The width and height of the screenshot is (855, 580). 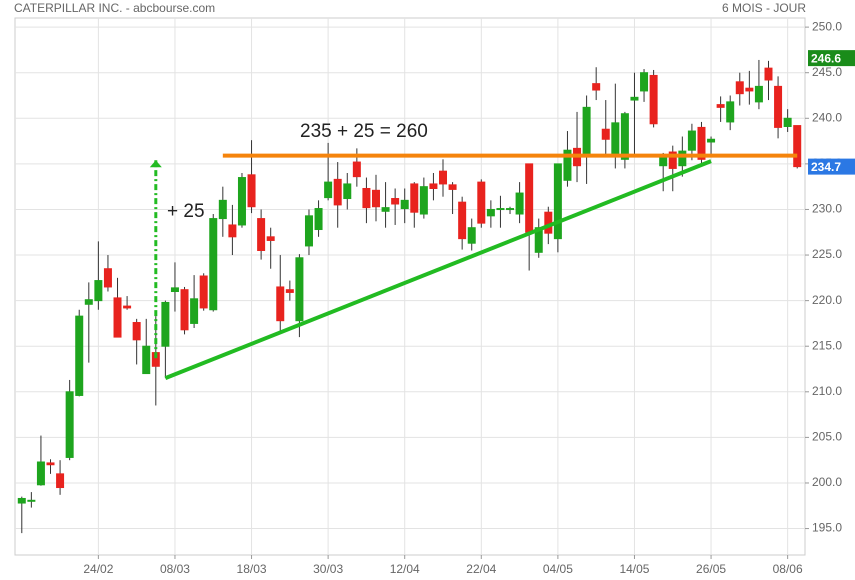 What do you see at coordinates (826, 167) in the screenshot?
I see `price-label: 234.7` at bounding box center [826, 167].